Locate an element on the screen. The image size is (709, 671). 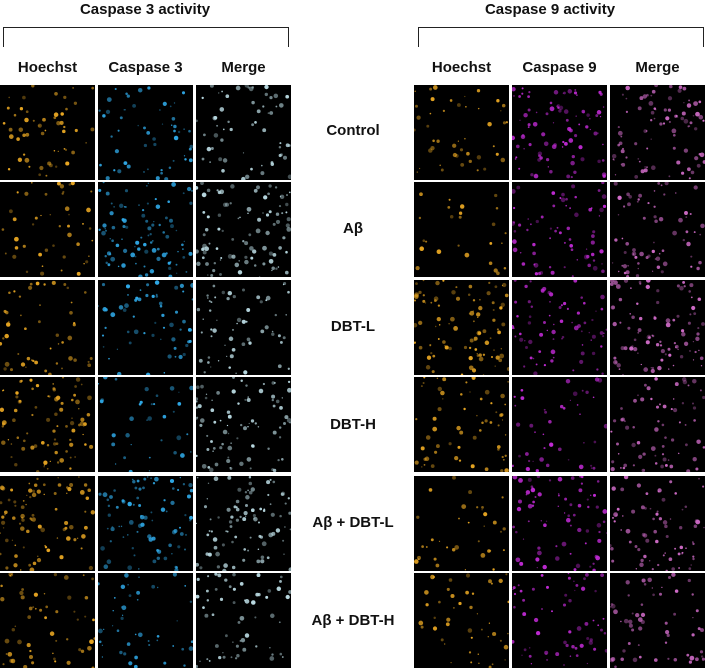
row-label-dbt-l: DBT-L is located at coordinates (353, 326).